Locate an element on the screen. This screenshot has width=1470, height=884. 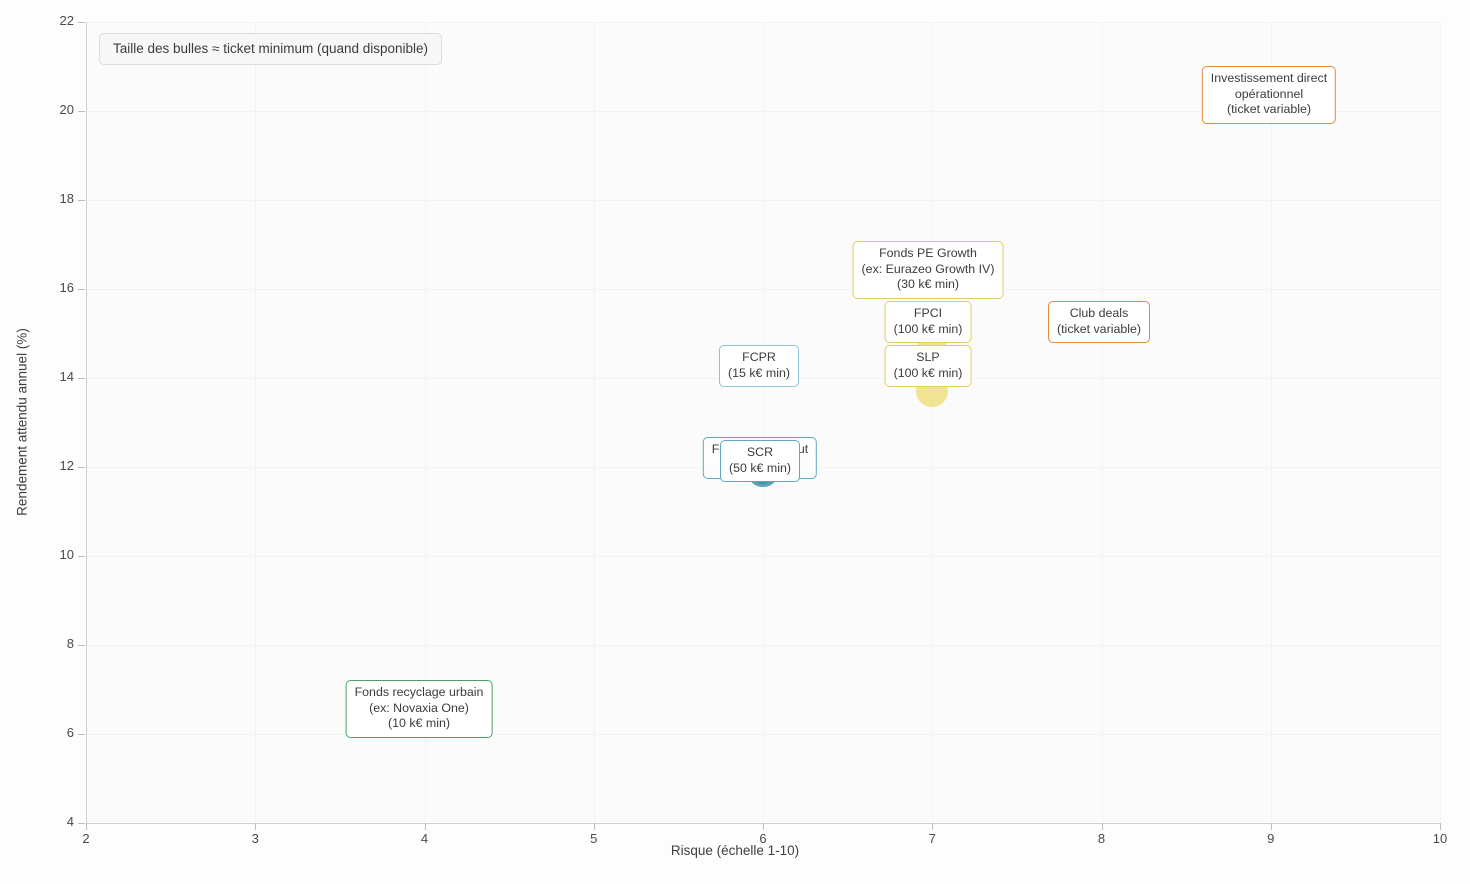
anno-club-deals: Club deals (ticket variable) is located at coordinates (1099, 322).